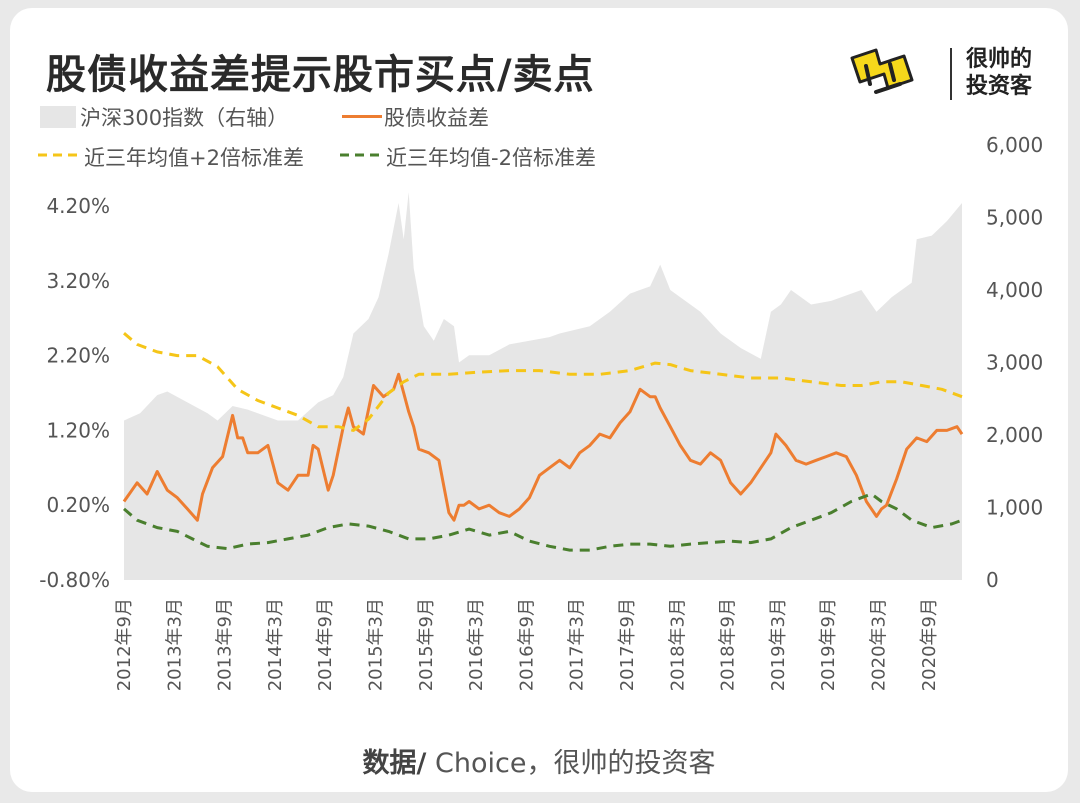  I want to click on series-line-spread, so click(543, 447).